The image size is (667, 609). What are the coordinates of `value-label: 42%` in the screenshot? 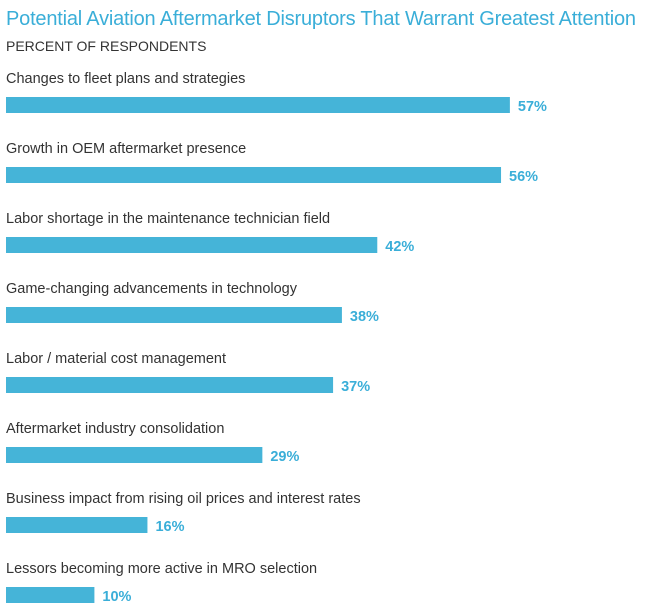 It's located at (399, 247).